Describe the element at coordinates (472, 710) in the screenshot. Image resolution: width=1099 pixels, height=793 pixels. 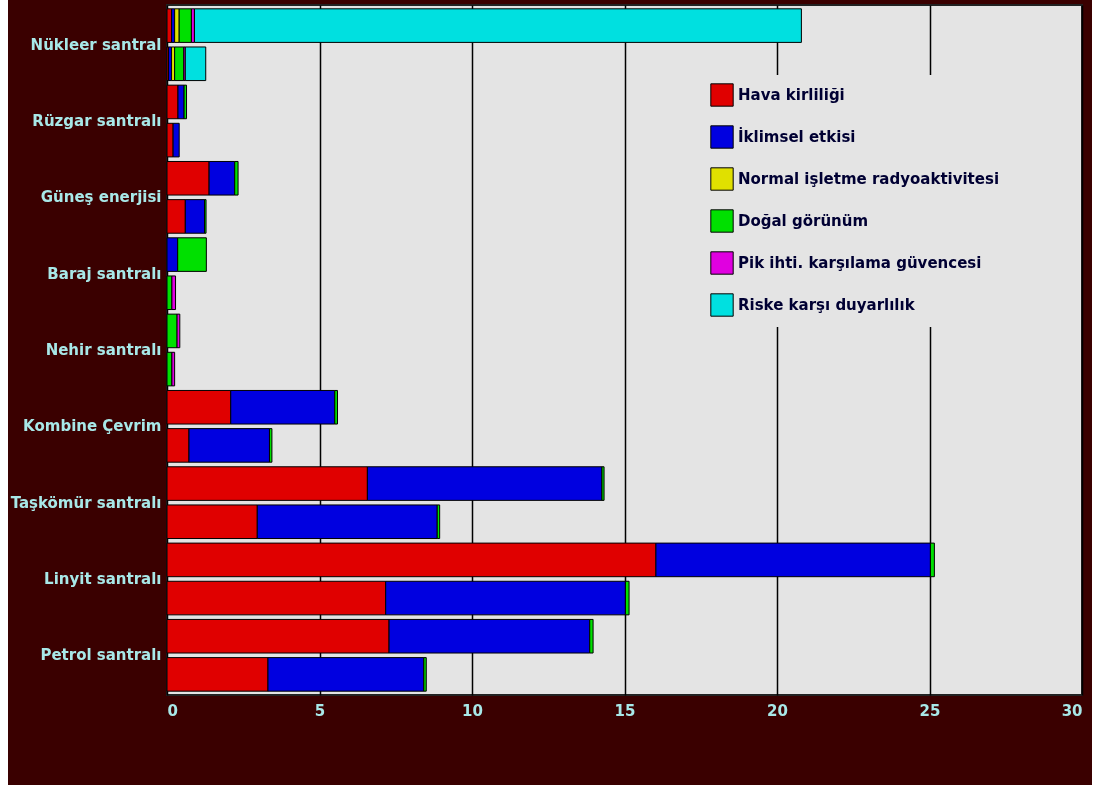
I see `x-tick-label: 10` at that location.